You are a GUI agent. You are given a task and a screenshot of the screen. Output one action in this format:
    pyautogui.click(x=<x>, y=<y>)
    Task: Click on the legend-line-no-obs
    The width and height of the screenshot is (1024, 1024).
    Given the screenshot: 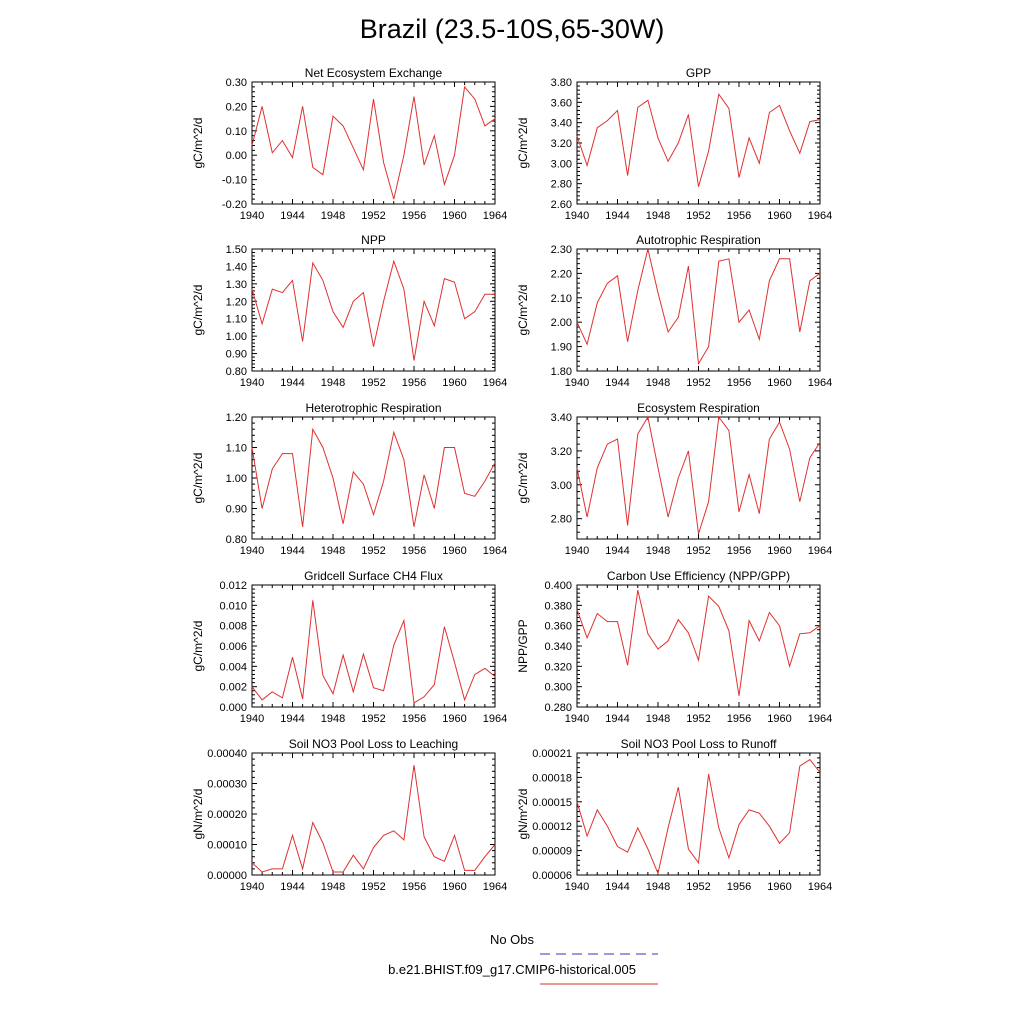 What is the action you would take?
    pyautogui.click(x=599, y=954)
    